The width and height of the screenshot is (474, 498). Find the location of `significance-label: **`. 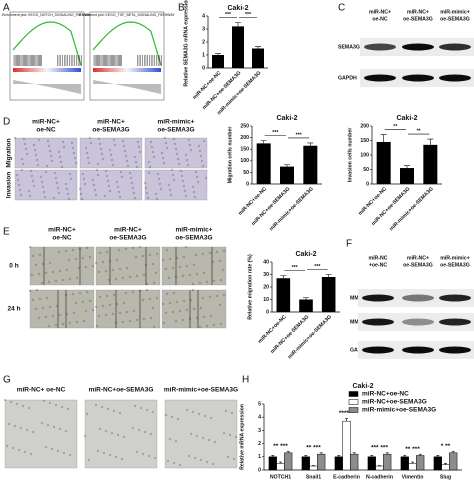

significance-label: ** is located at coordinates (419, 131).